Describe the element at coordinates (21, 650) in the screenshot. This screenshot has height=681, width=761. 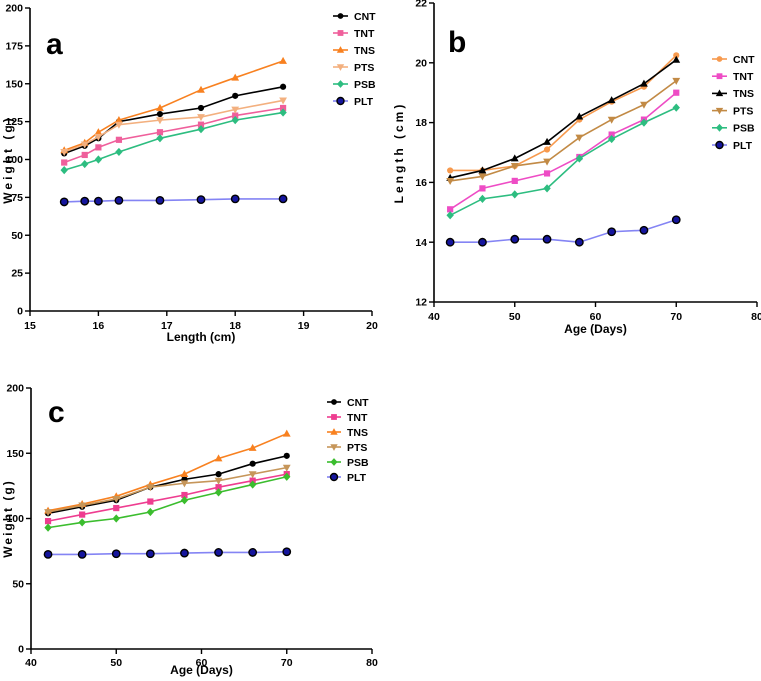
I see `y-tick-label: 0` at that location.